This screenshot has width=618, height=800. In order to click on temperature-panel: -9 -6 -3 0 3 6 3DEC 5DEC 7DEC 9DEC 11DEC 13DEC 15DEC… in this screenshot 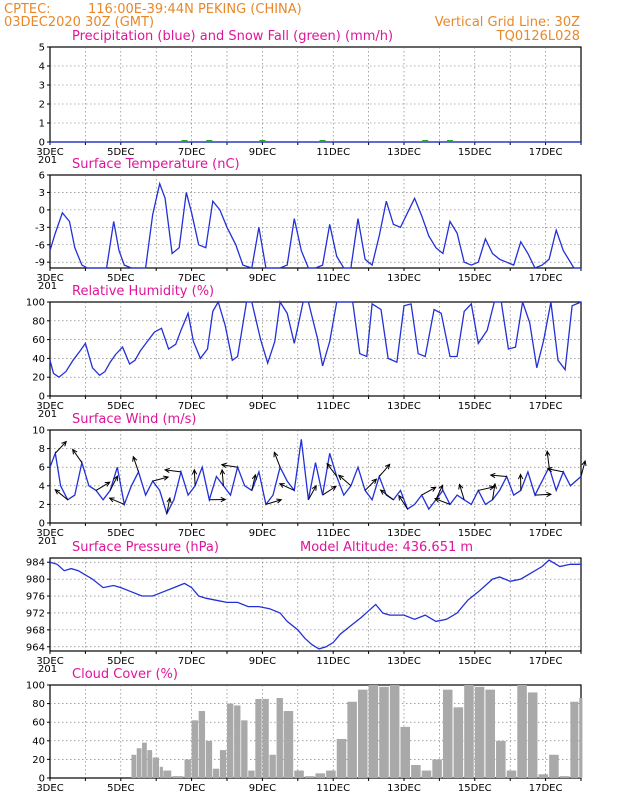, I will do `click(308, 224)`.